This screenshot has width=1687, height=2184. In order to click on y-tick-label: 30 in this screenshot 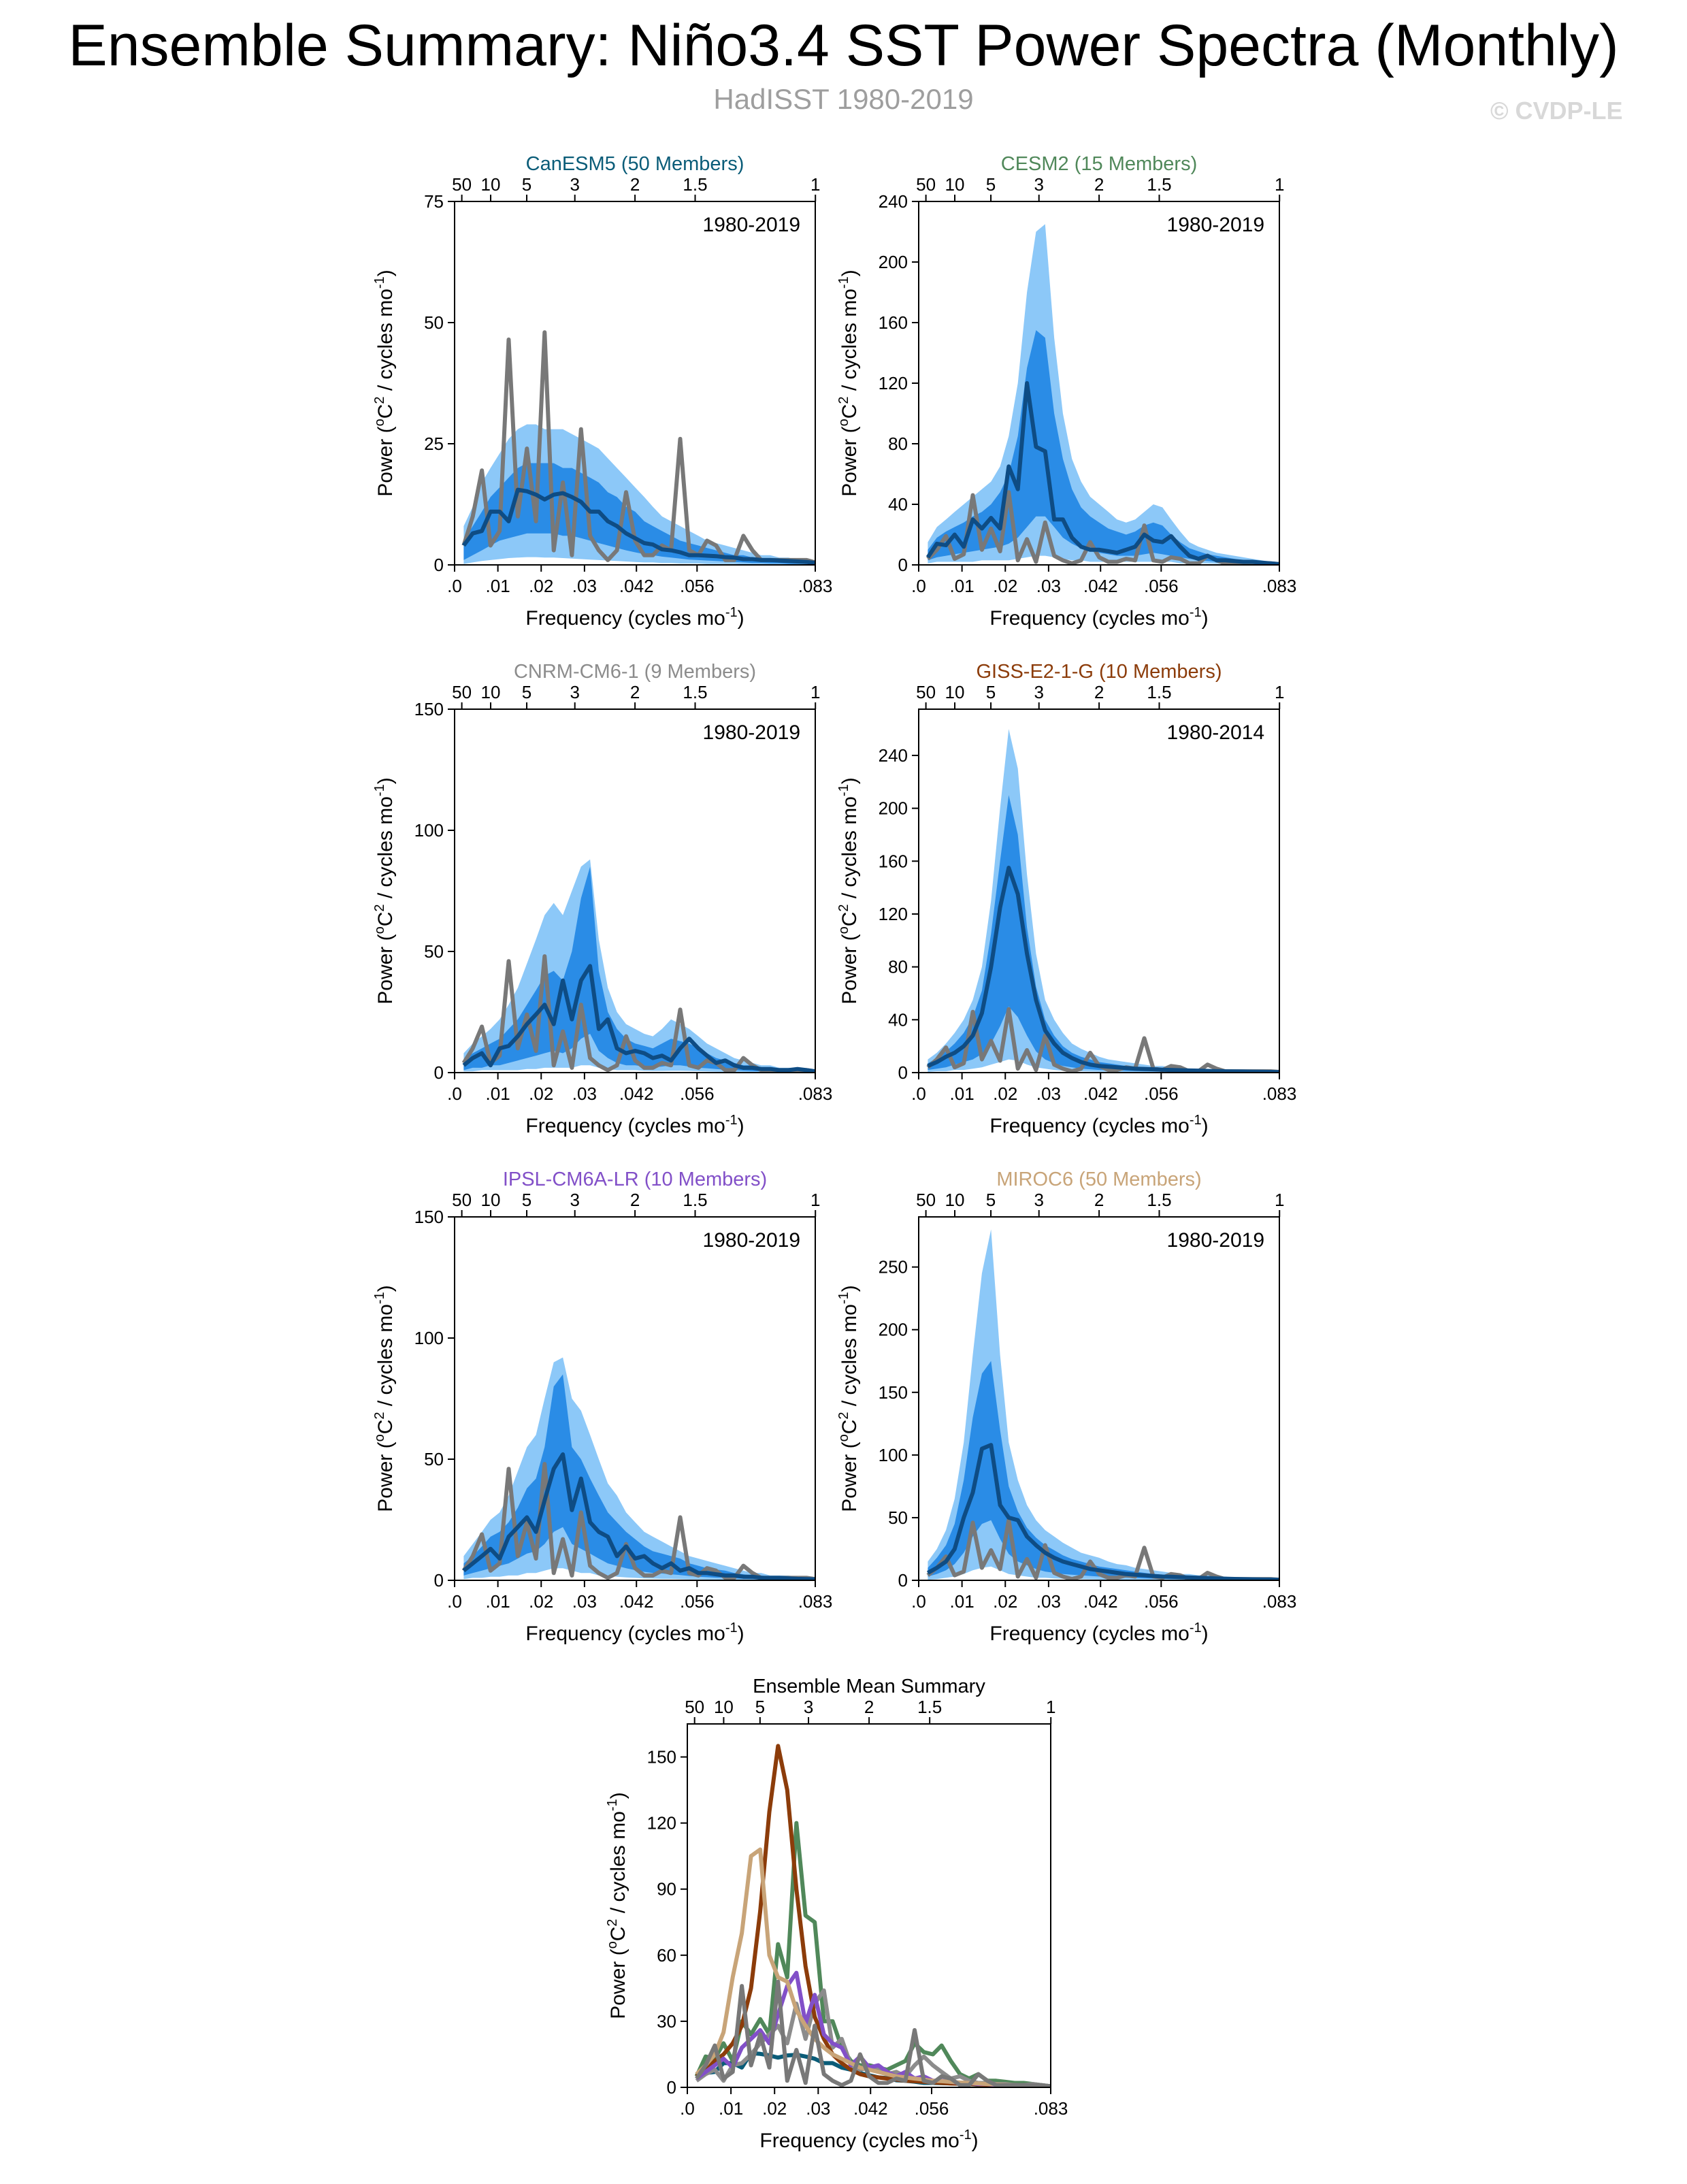, I will do `click(667, 2021)`.